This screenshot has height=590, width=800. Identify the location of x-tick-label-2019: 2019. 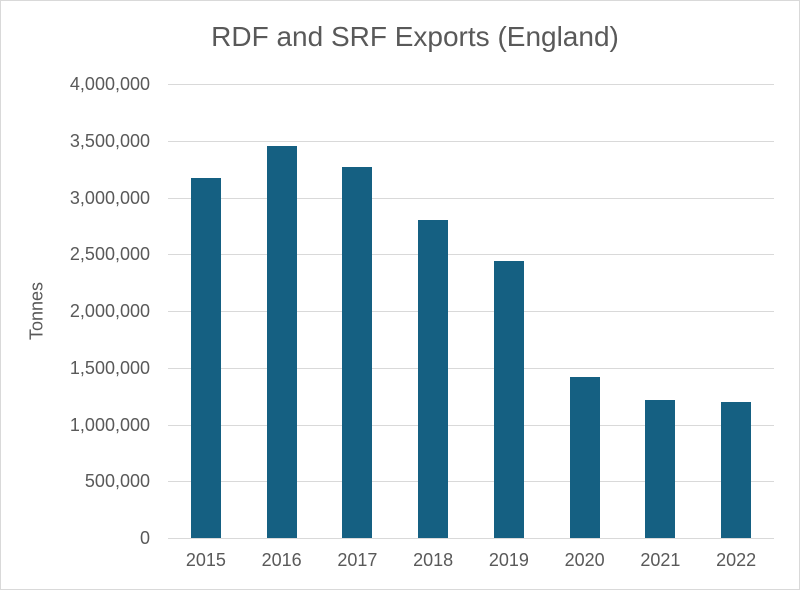
(508, 560).